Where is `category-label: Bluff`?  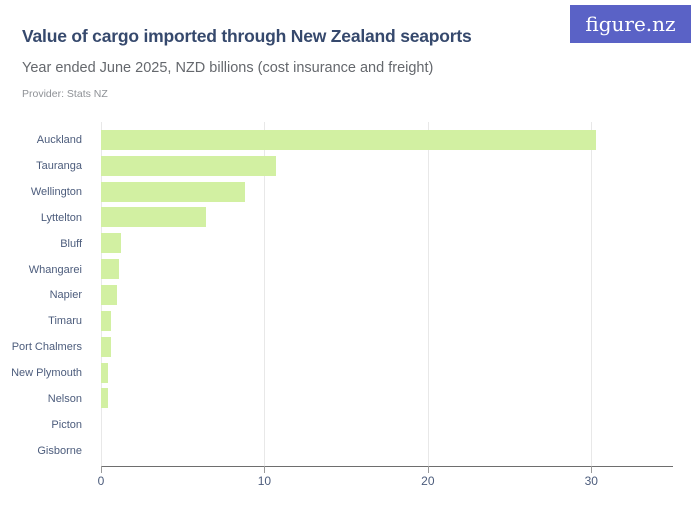
category-label: Bluff is located at coordinates (71, 243).